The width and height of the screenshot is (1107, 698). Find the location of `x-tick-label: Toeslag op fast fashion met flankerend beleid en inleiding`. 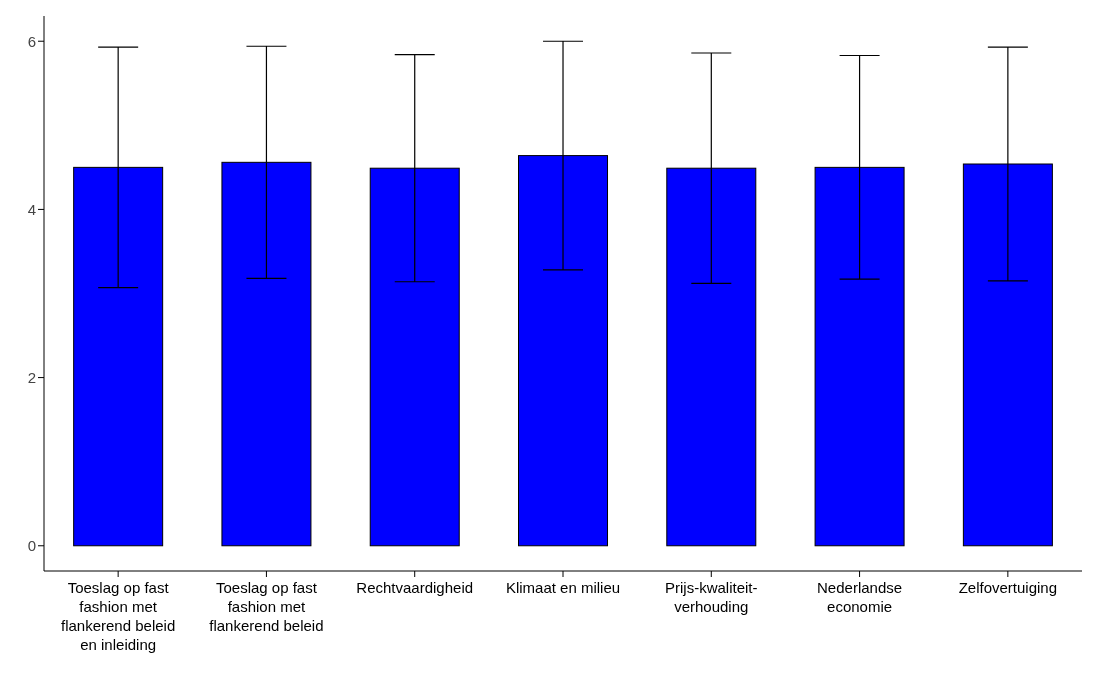

x-tick-label: Toeslag op fast fashion met flankerend beleid en inleiding is located at coordinates (118, 616).